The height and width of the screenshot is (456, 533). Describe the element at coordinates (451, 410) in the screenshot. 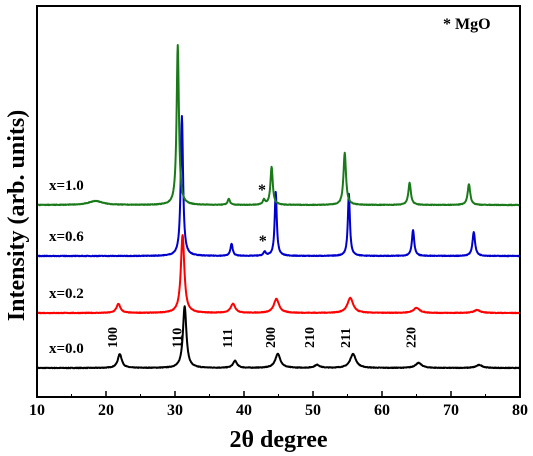

I see `x-tick-label: 70` at that location.